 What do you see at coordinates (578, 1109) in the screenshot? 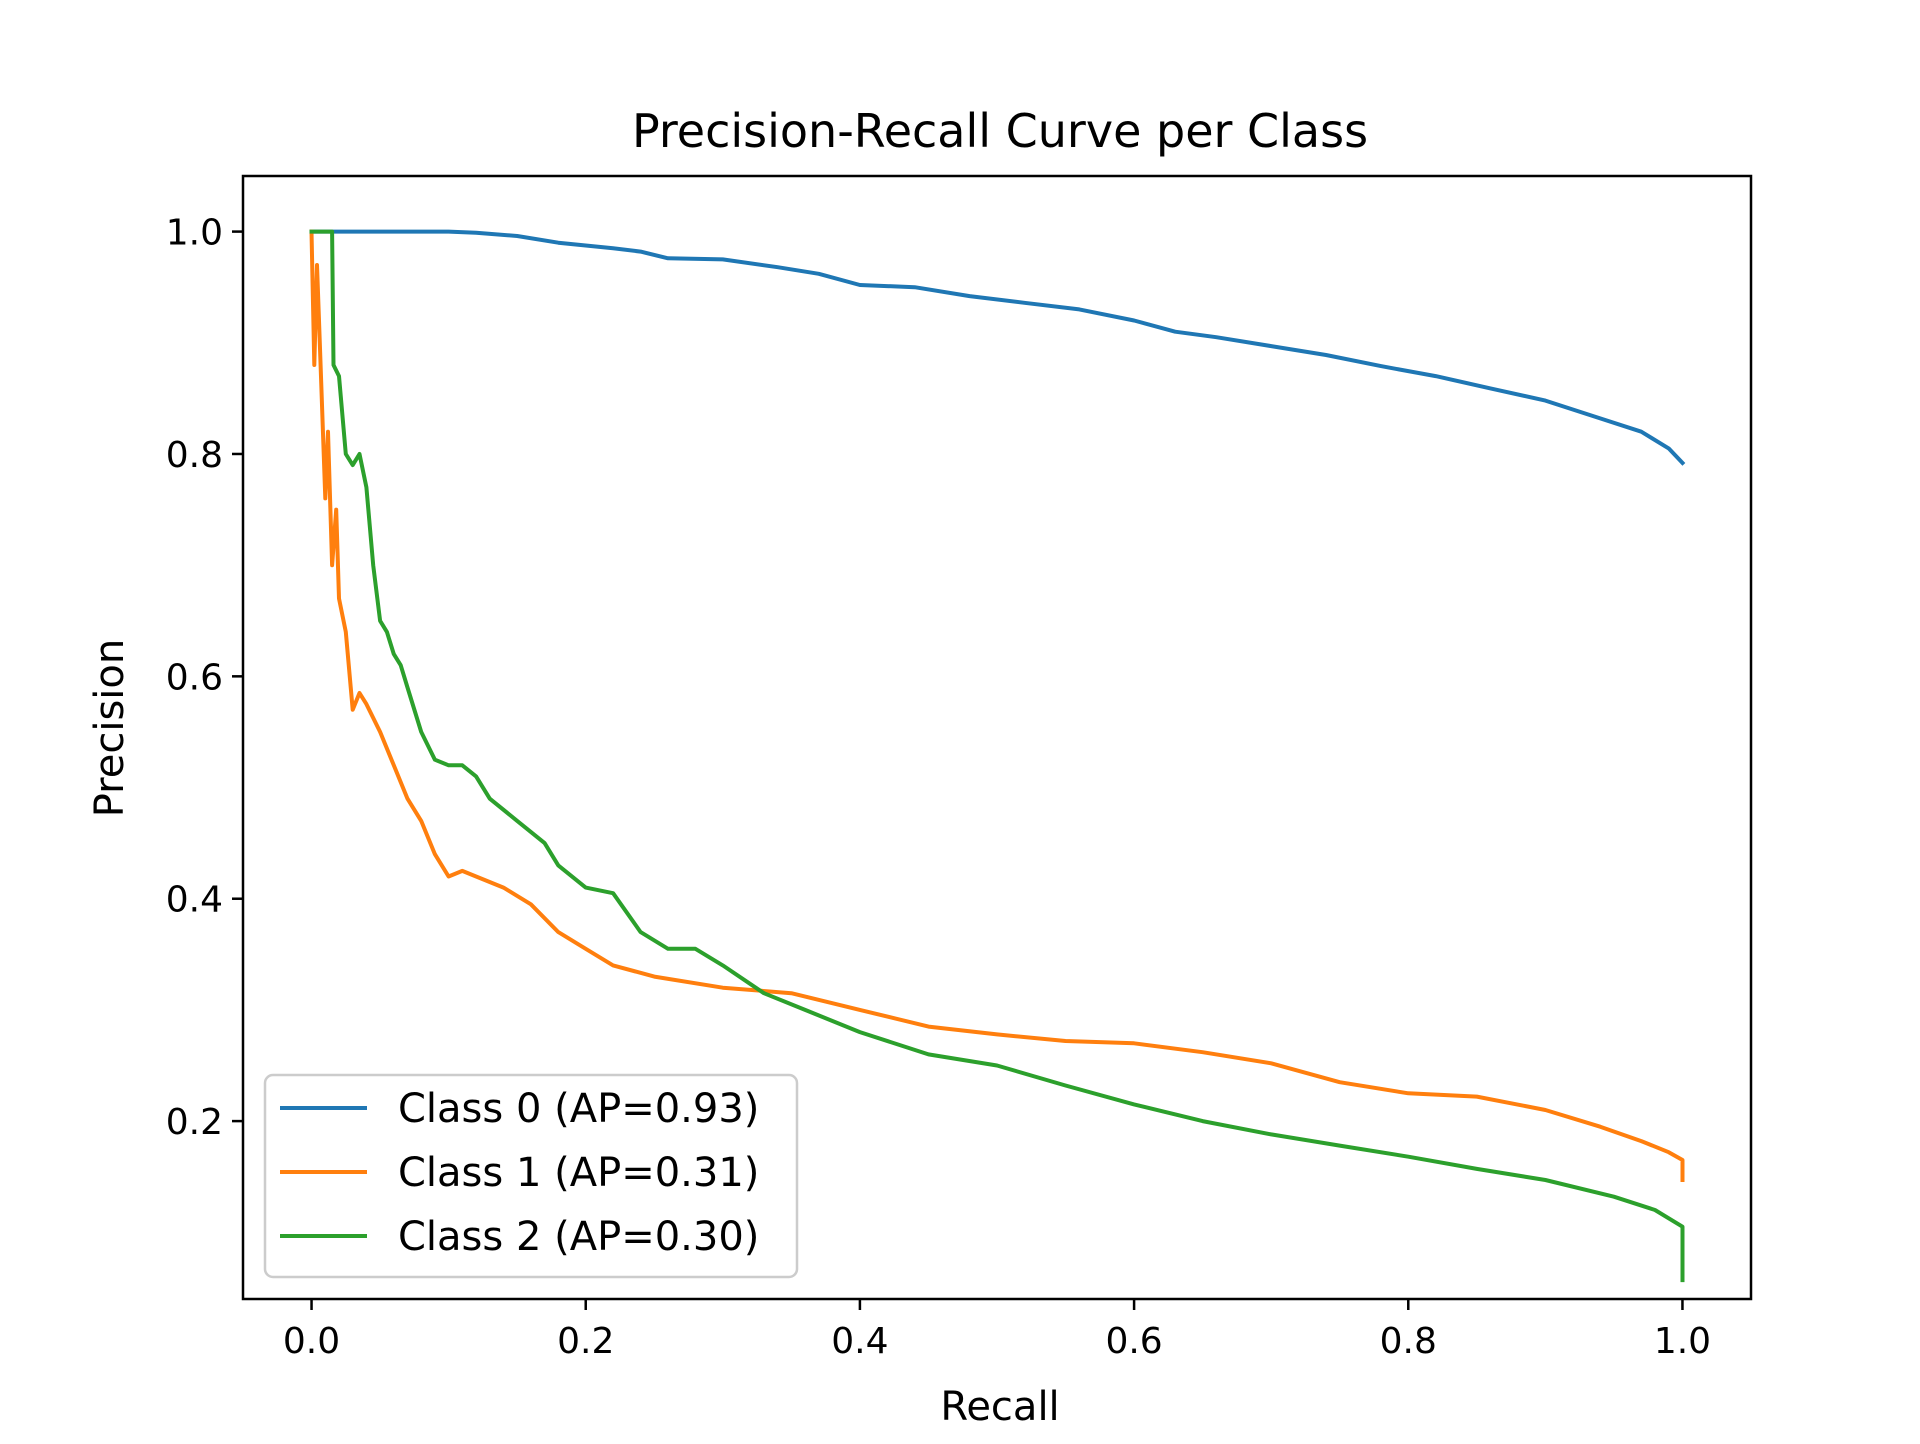
I see `legend-label-class-0: Class 0 (AP=0.93)` at bounding box center [578, 1109].